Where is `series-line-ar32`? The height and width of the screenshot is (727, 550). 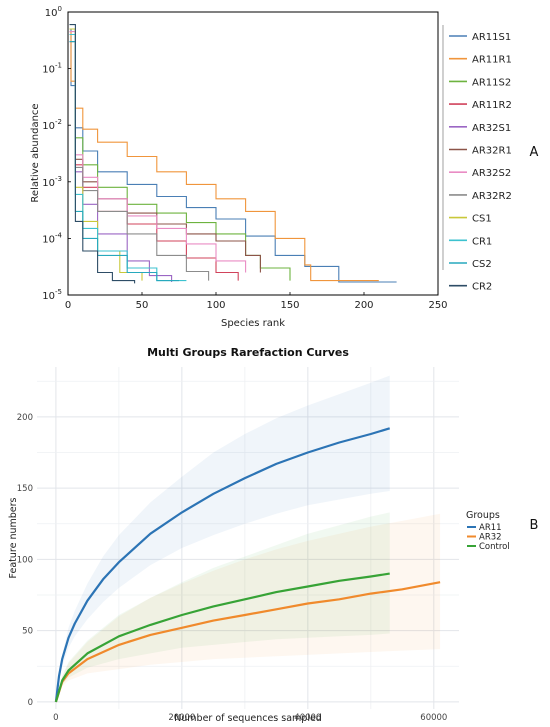
series-line-ar32 is located at coordinates (247, 642).